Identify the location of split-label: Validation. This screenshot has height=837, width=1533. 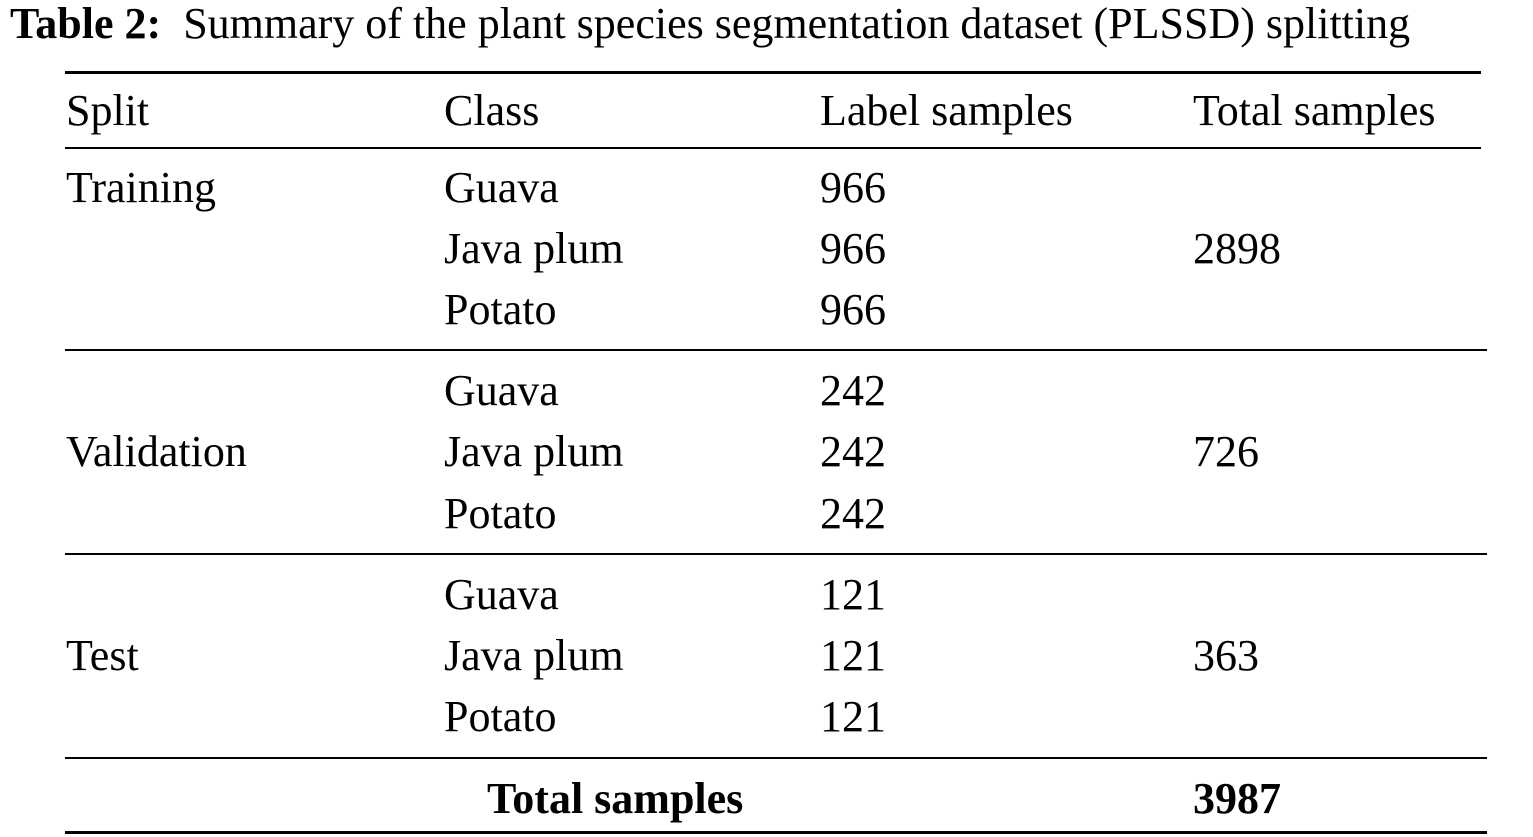
(156, 451).